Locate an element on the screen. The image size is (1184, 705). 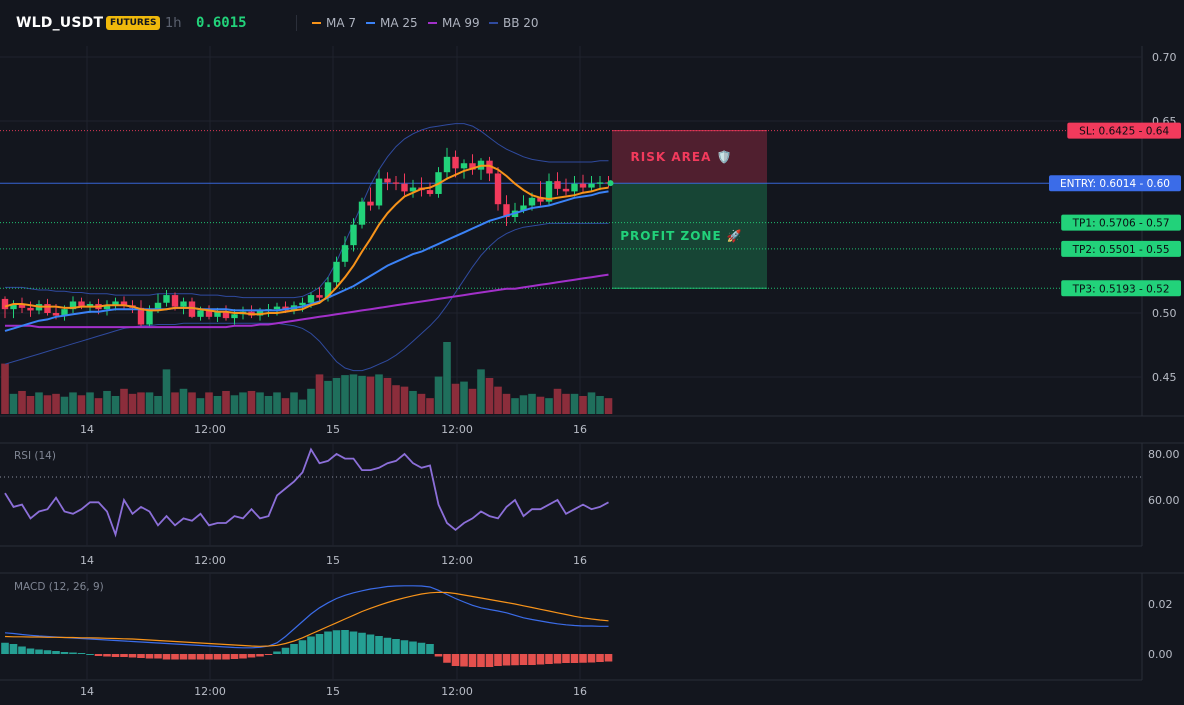
header-divider is located at coordinates (296, 23).